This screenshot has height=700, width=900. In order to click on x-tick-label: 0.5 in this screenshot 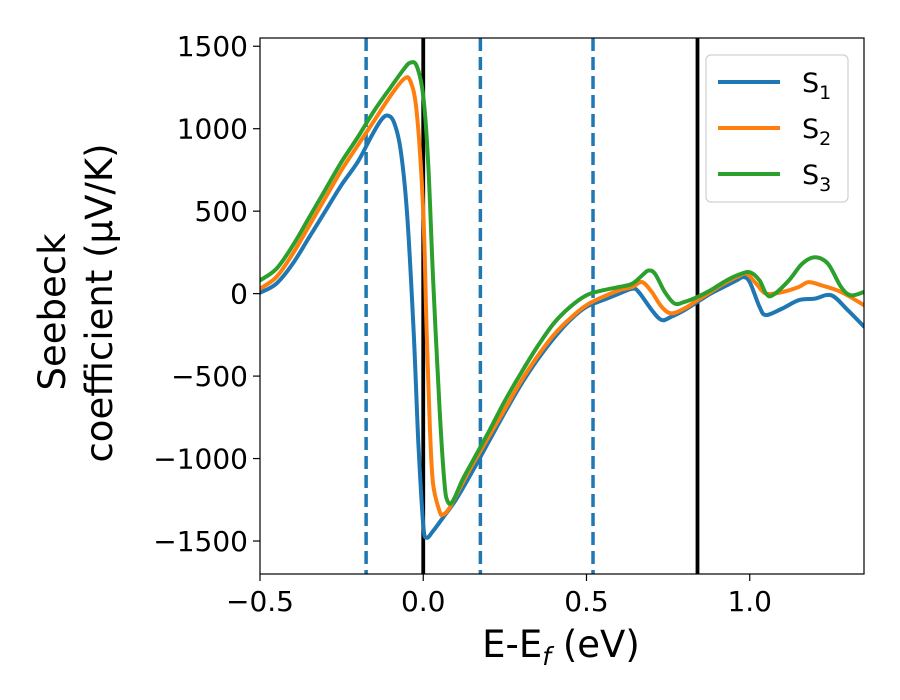, I will do `click(586, 601)`.